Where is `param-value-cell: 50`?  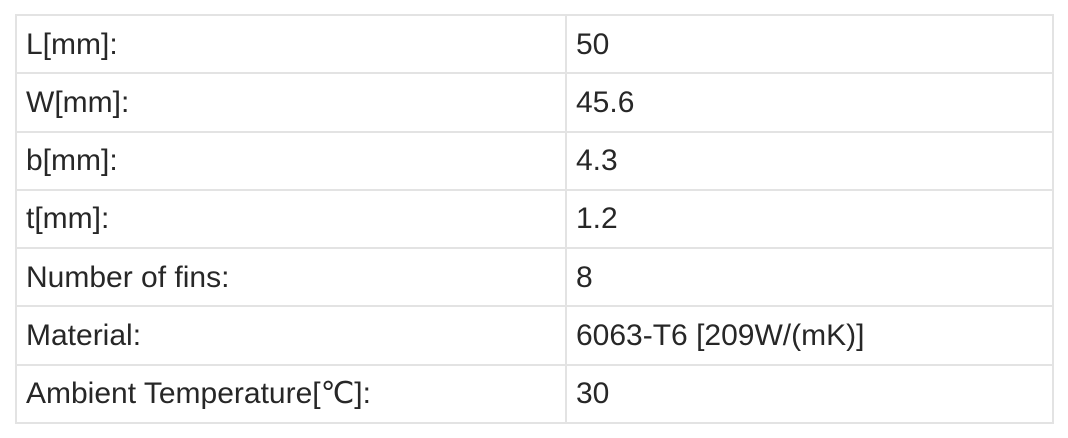
param-value-cell: 50 is located at coordinates (809, 44).